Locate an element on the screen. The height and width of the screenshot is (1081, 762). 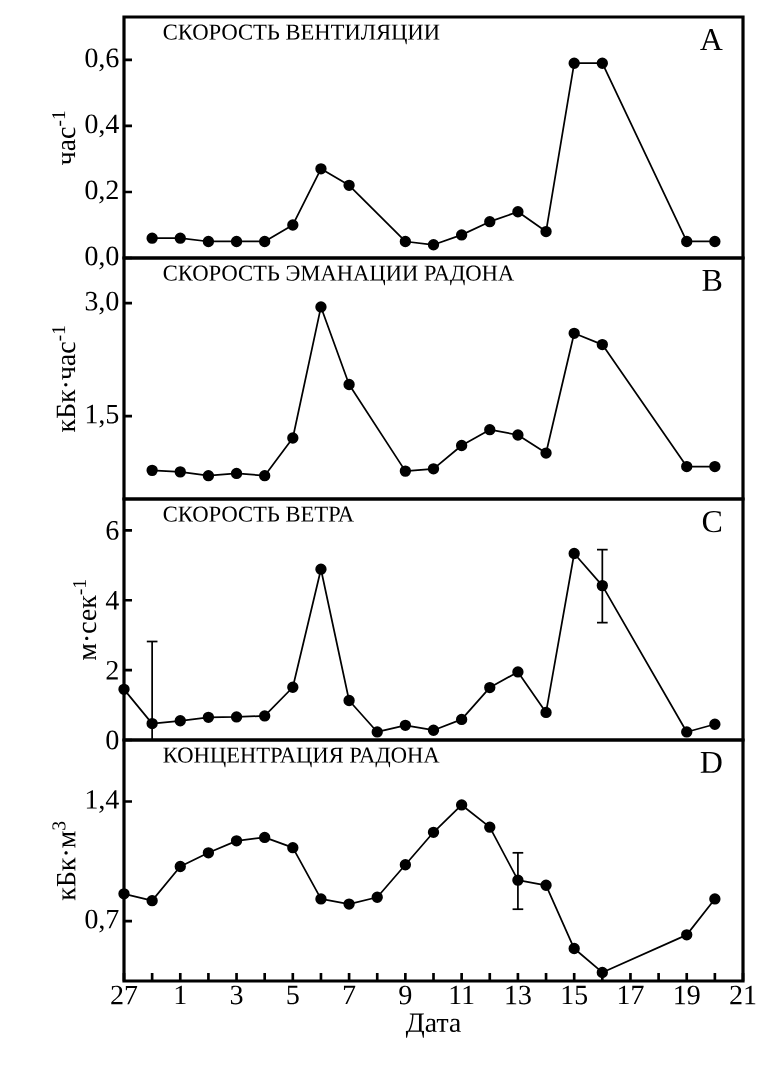
x-tick-label: 17 is located at coordinates (631, 995).